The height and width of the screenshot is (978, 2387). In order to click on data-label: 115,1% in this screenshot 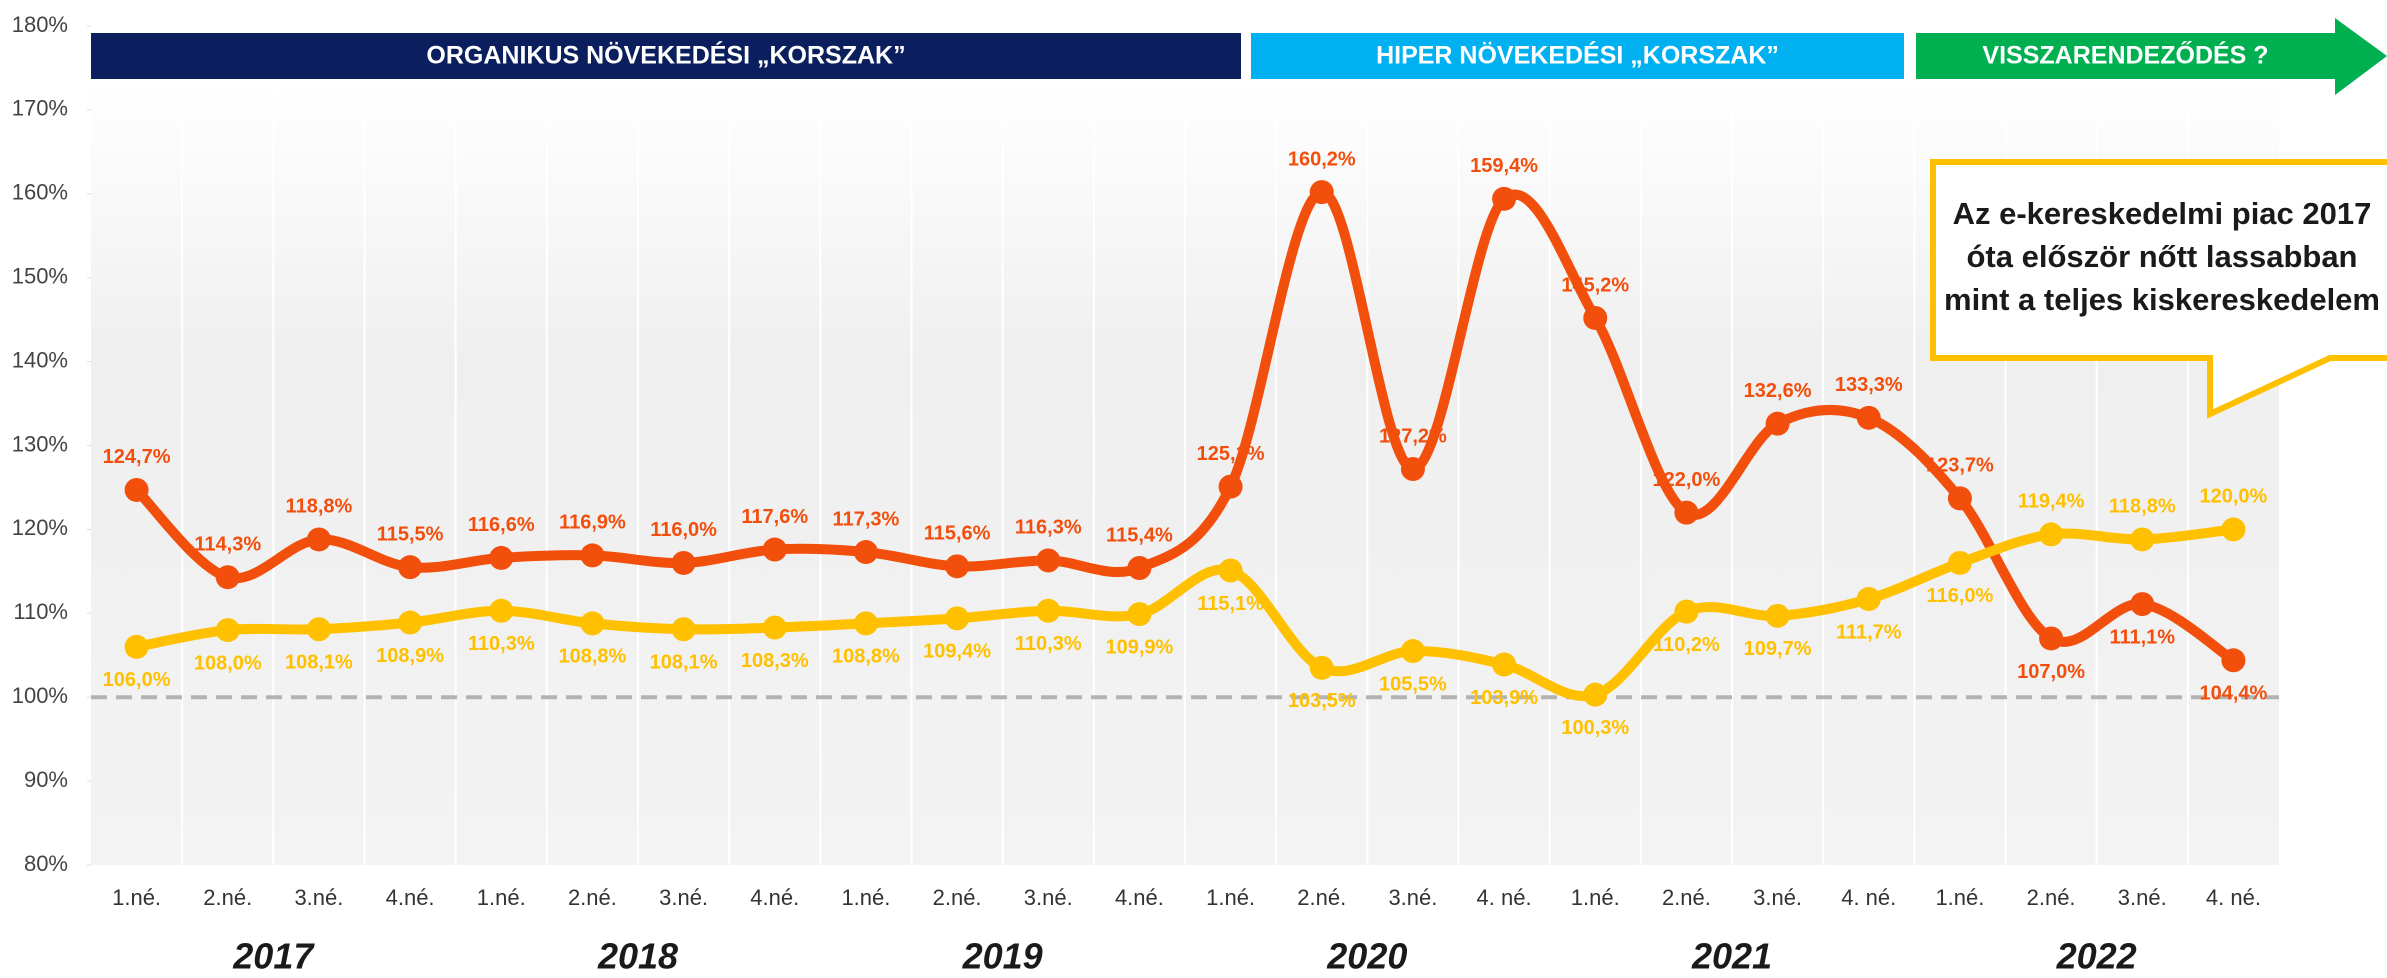, I will do `click(1230, 604)`.